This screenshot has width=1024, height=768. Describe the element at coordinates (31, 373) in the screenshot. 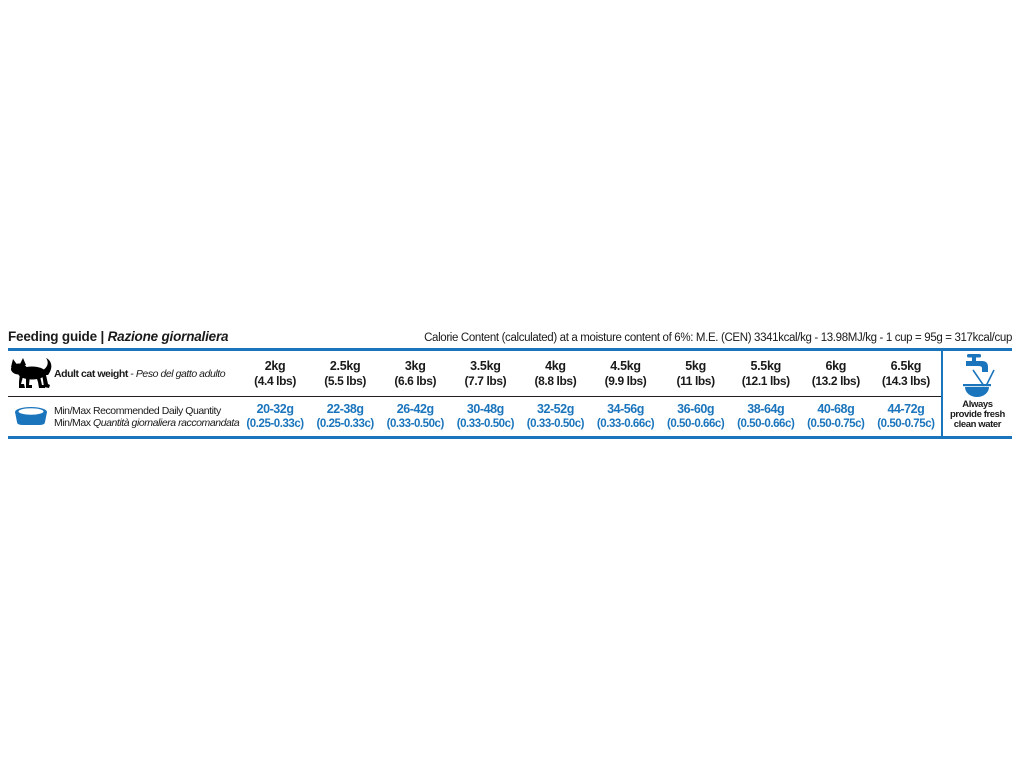

I see `cat-icon` at that location.